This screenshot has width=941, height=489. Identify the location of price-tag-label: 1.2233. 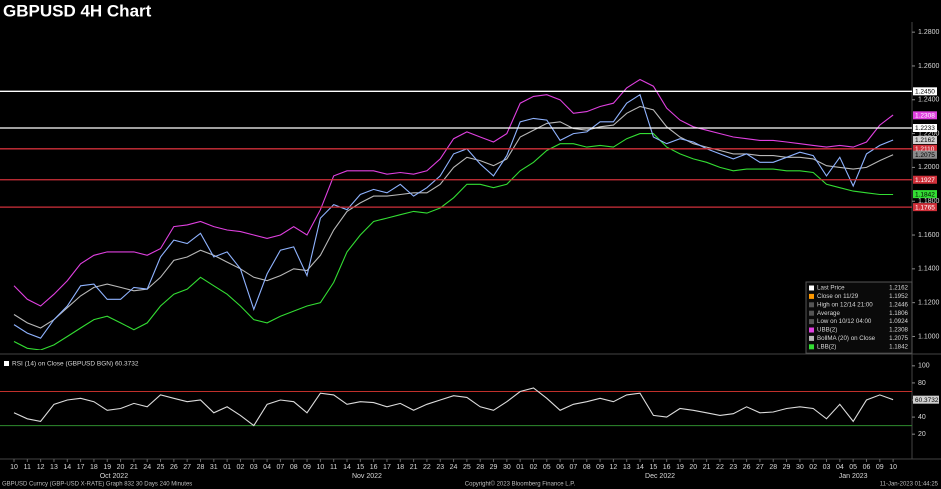
(925, 128).